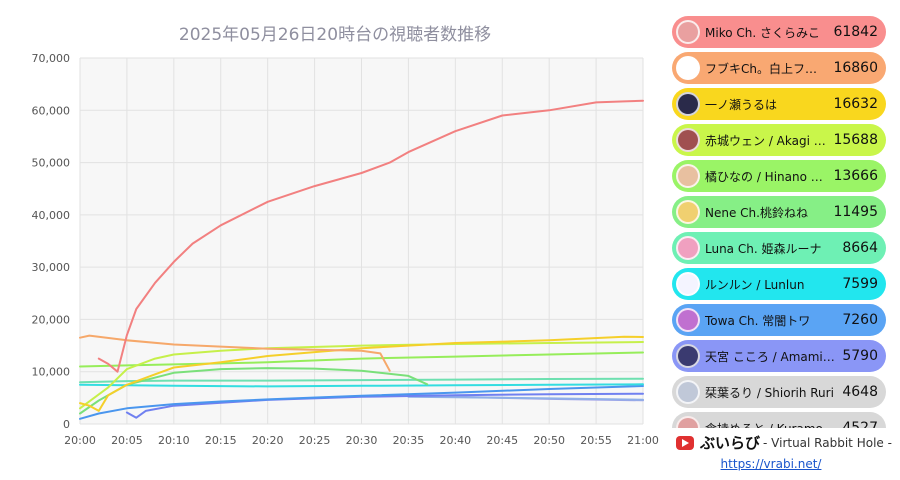  Describe the element at coordinates (730, 443) in the screenshot. I see `brand-name: ぶいらび` at that location.